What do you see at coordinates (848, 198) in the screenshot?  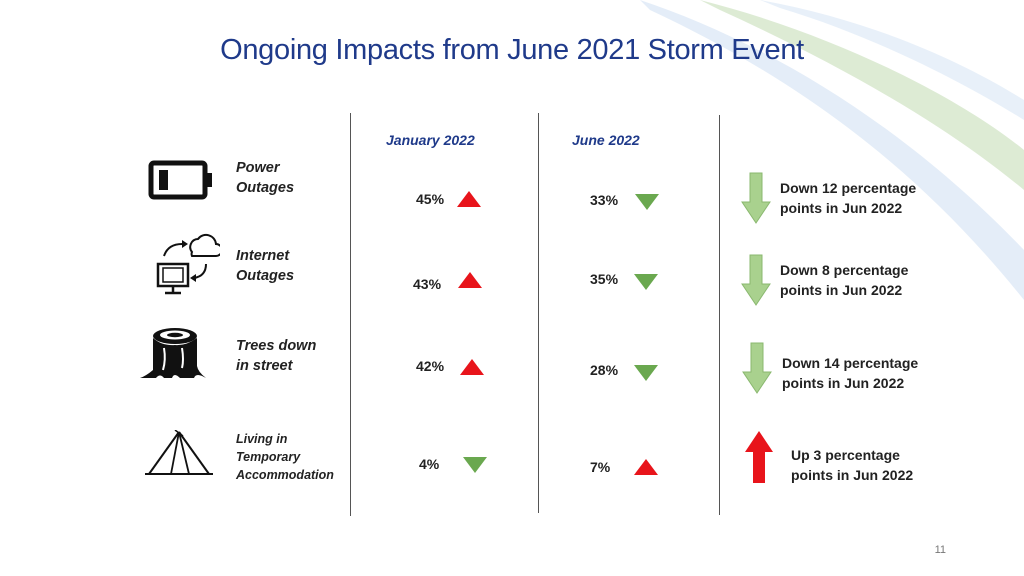 I see `change-note-power: Down 12 percentage points in Jun 2022` at bounding box center [848, 198].